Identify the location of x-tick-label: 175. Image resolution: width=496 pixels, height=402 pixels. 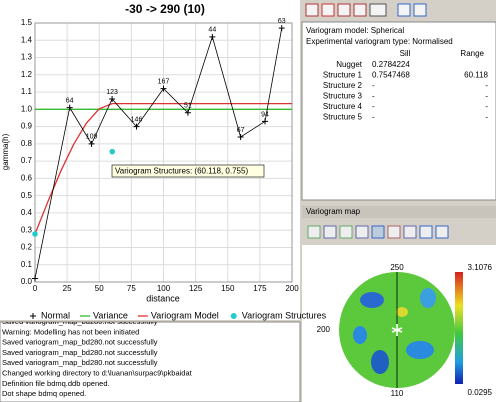
(260, 288).